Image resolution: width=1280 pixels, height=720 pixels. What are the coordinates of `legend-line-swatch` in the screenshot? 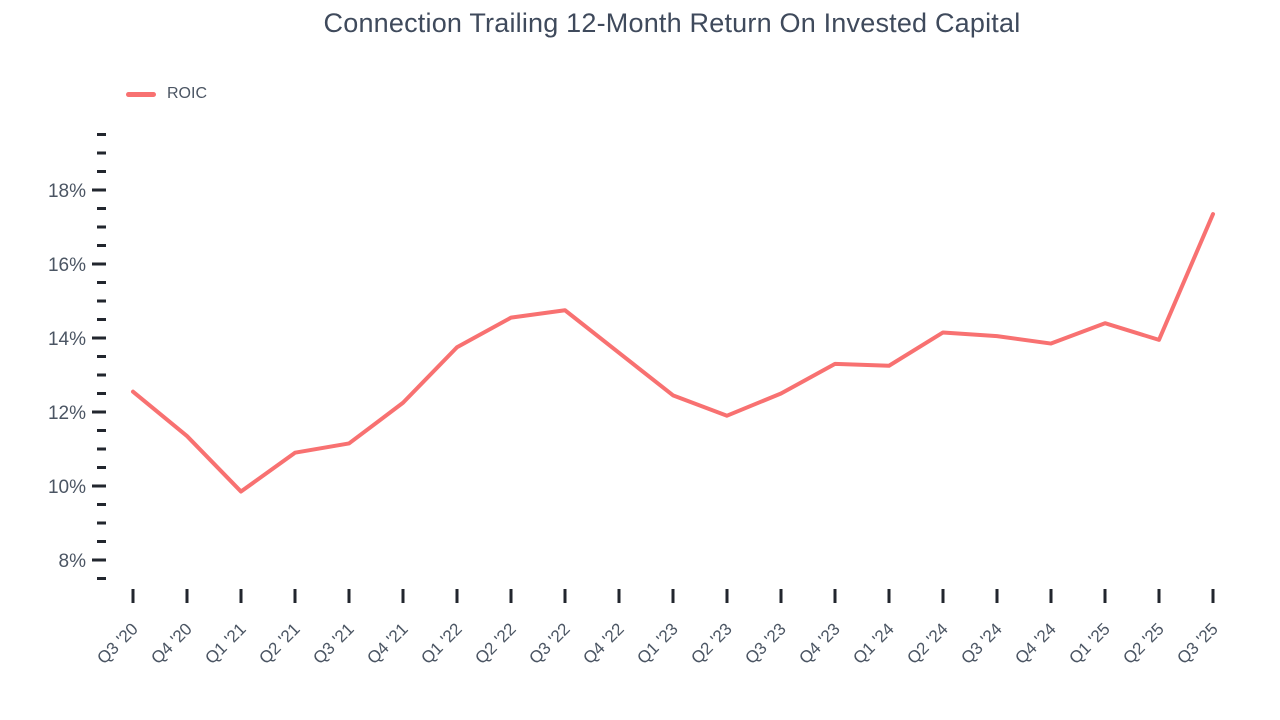 It's located at (141, 94).